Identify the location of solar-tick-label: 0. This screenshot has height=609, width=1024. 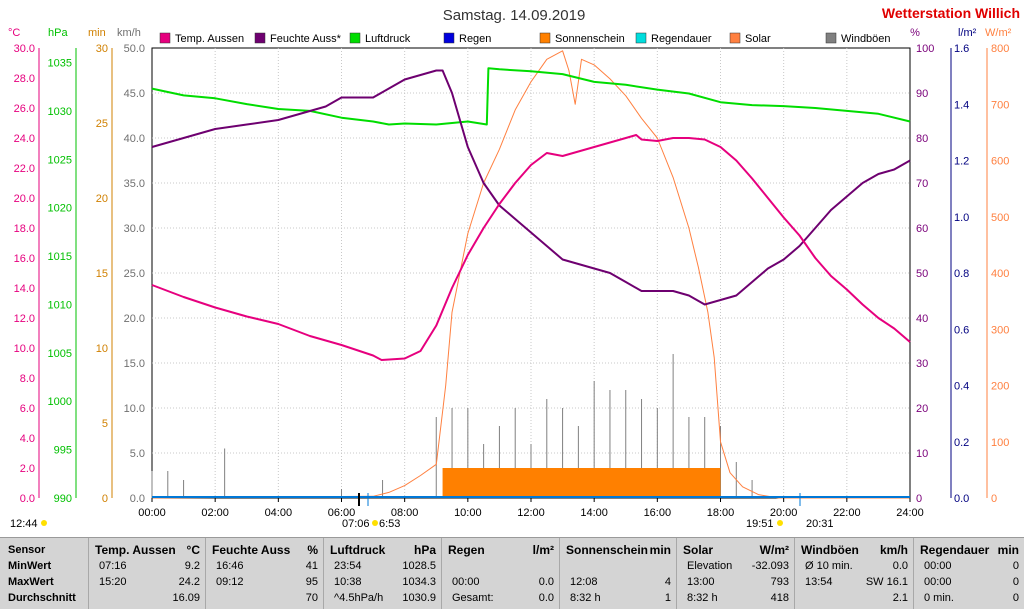
(994, 499).